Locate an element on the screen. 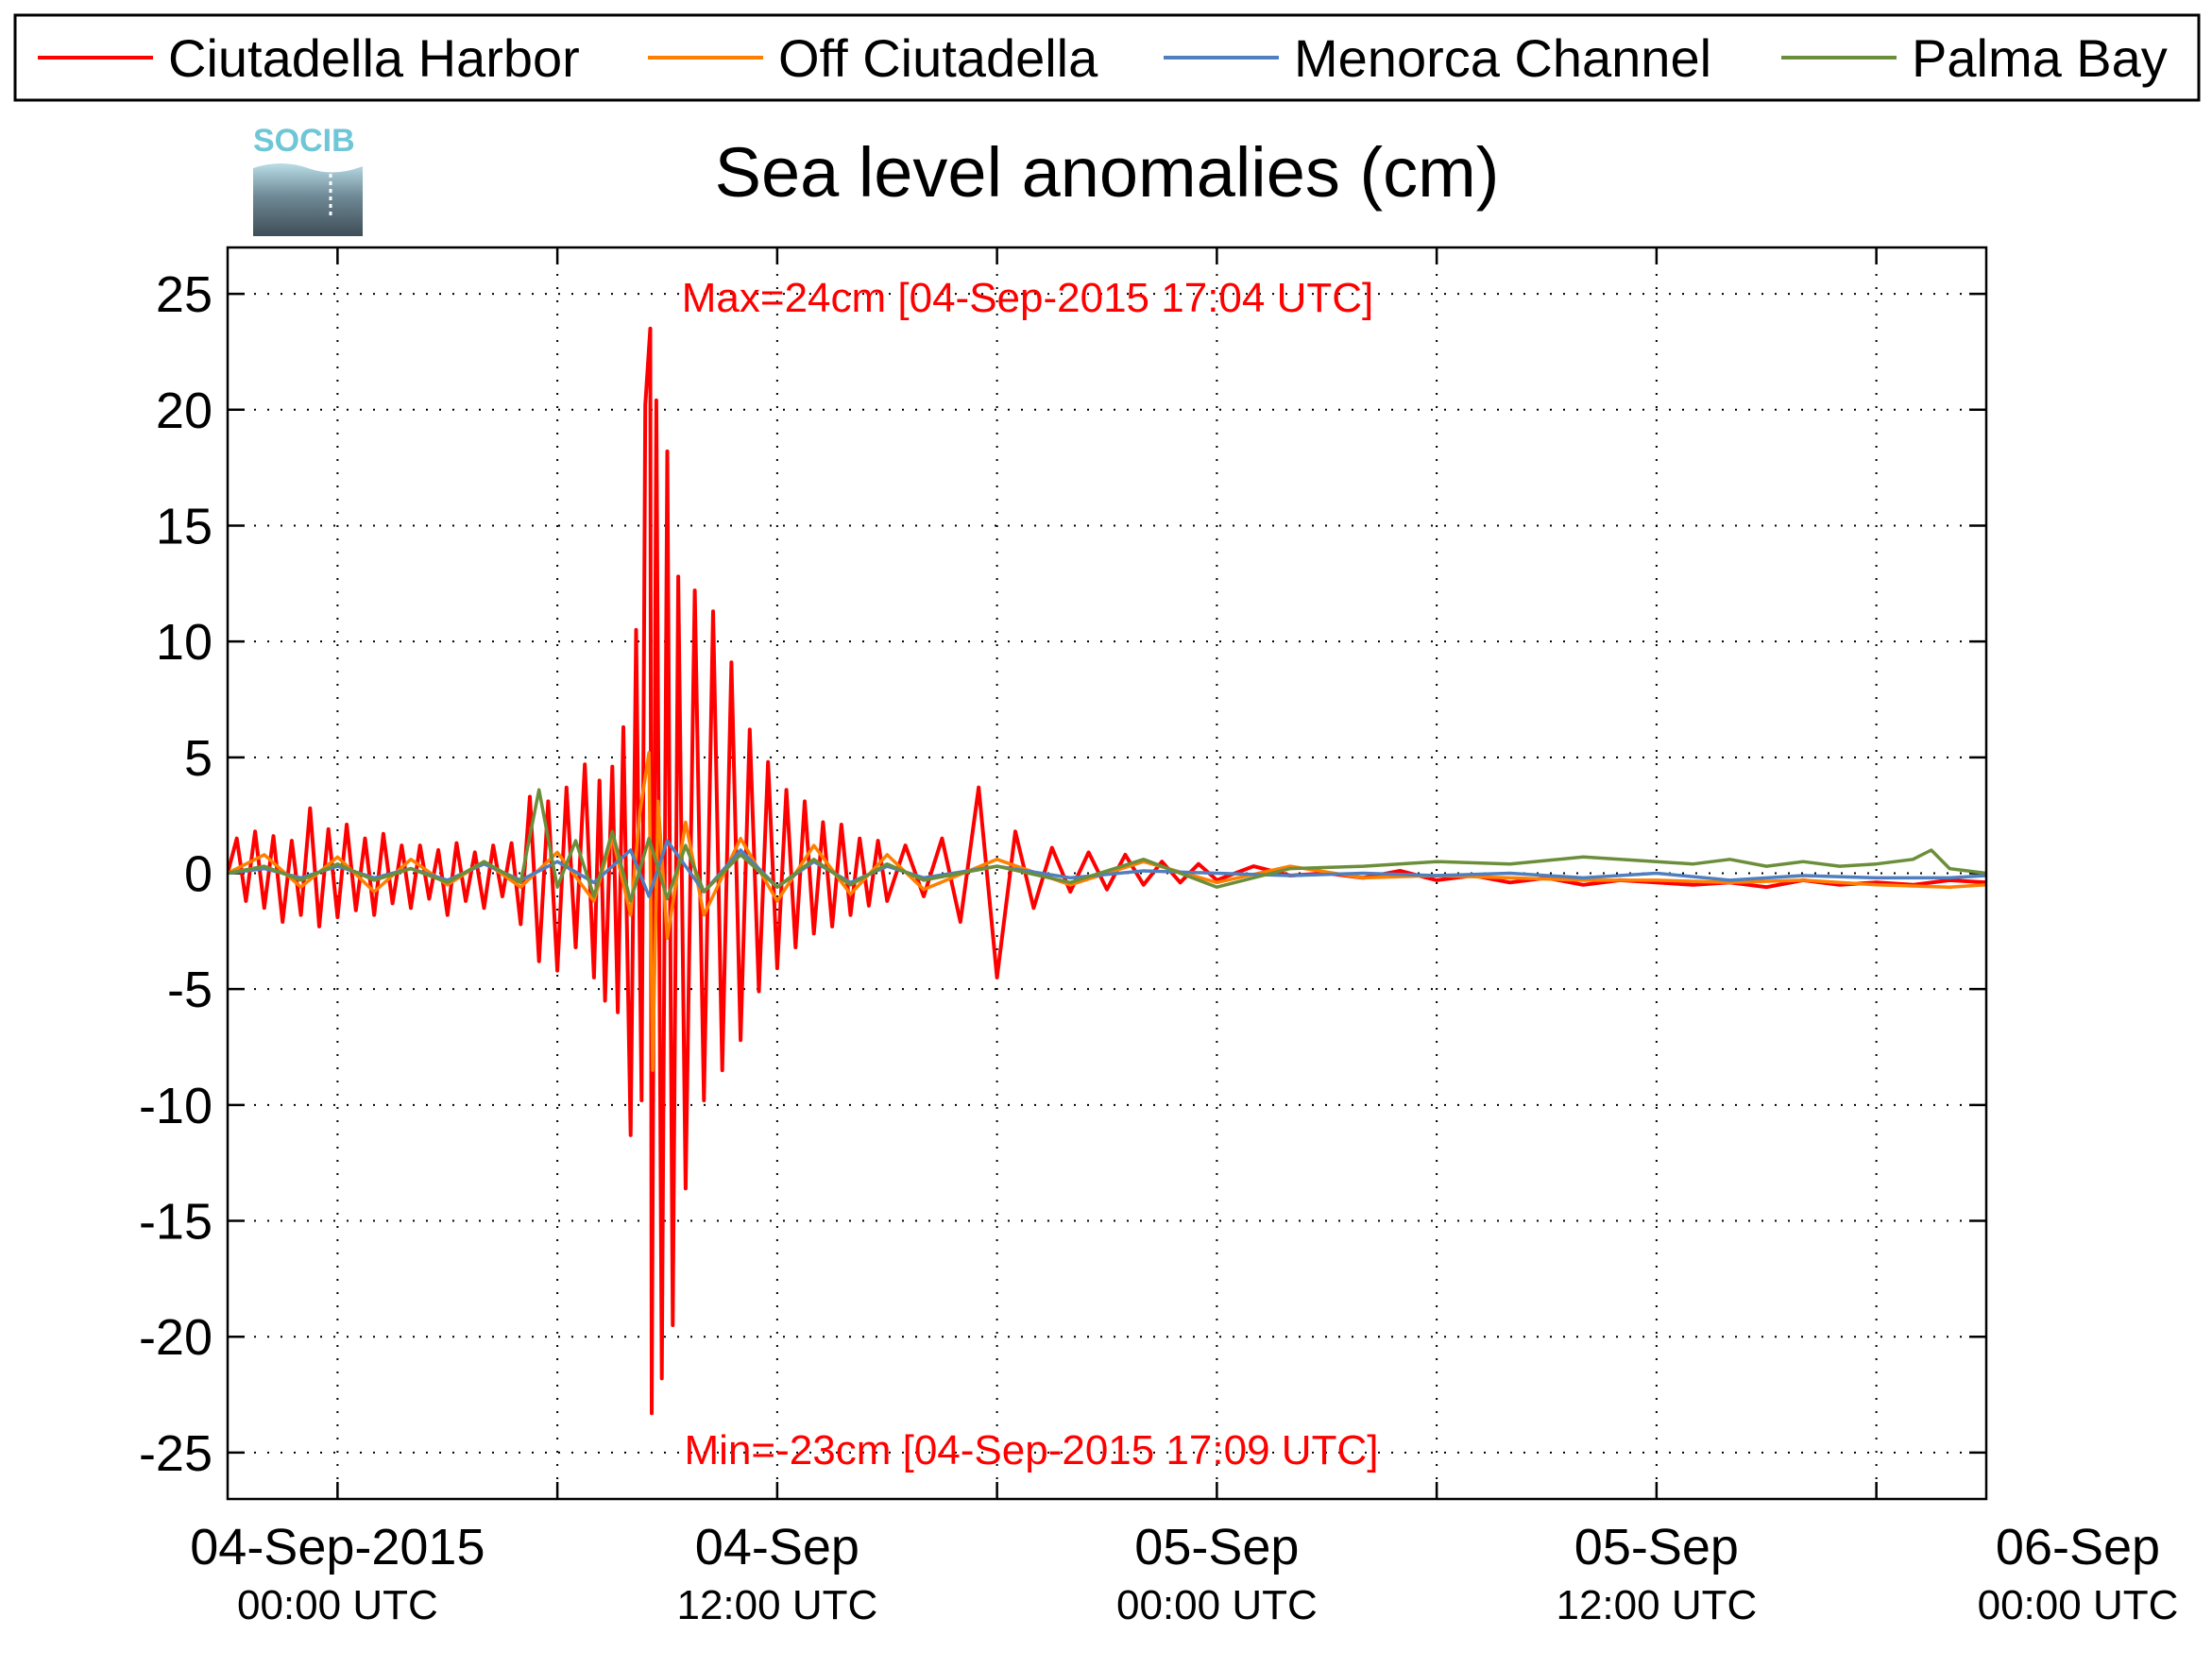 The height and width of the screenshot is (1669, 2212). y-tick-label: 25 is located at coordinates (184, 295).